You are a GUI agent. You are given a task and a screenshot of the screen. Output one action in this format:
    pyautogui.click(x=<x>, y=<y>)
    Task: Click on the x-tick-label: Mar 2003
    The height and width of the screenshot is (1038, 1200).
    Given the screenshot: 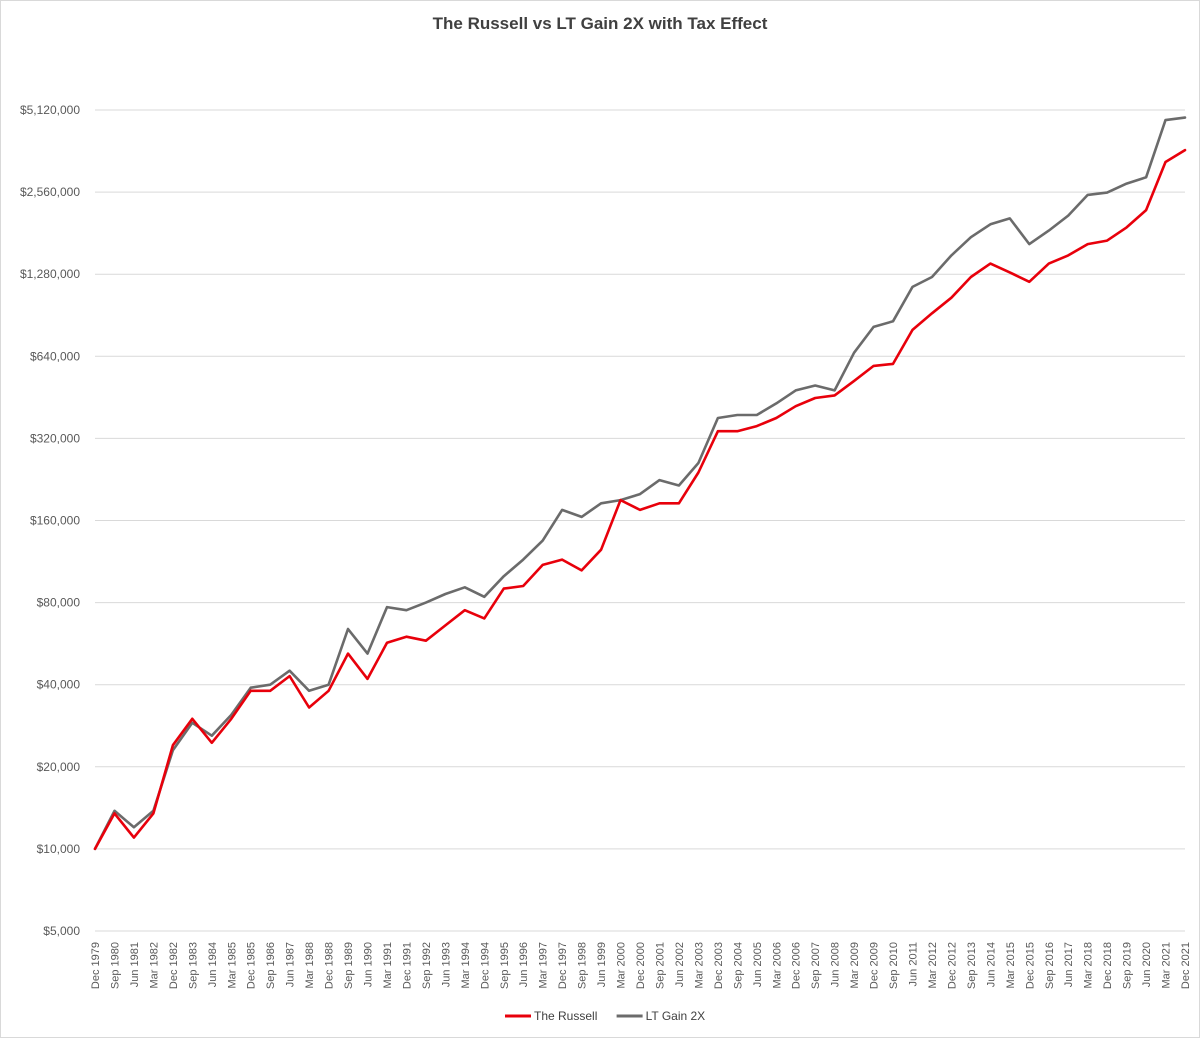 What is the action you would take?
    pyautogui.click(x=699, y=965)
    